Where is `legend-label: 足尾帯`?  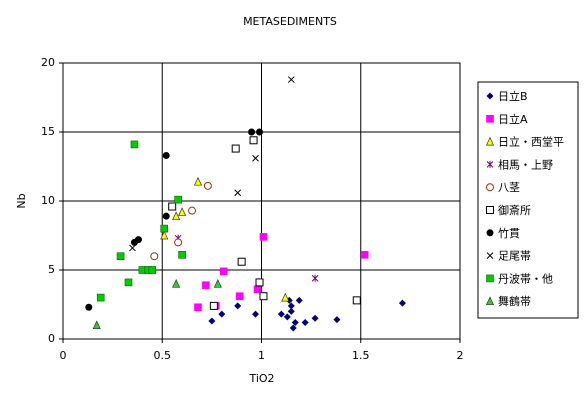
legend-label: 足尾帯 is located at coordinates (514, 256).